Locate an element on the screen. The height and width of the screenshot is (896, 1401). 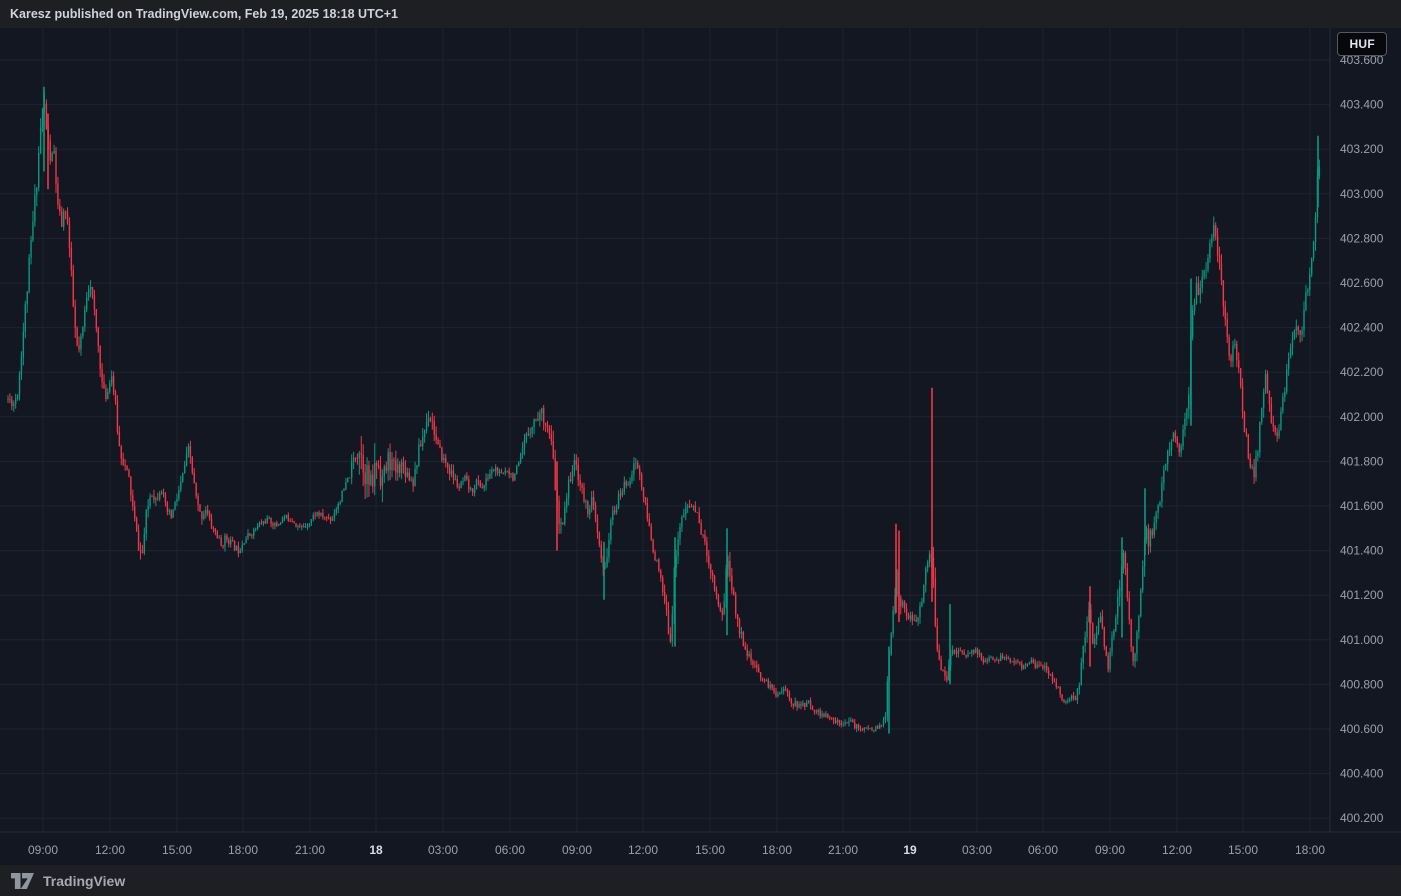
price-tick-label: 401.200 is located at coordinates (1362, 595).